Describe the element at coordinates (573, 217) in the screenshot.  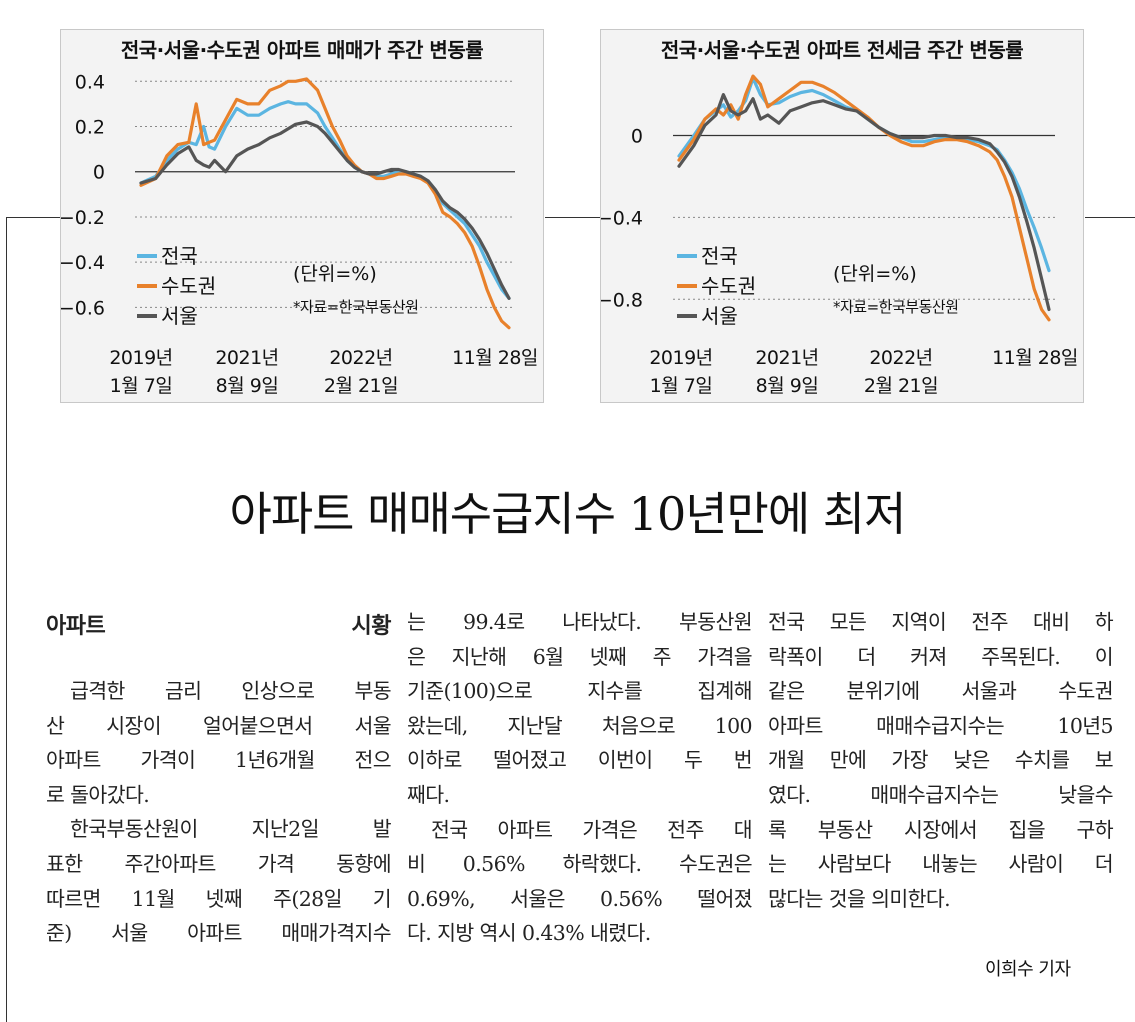
I see `frame-rule-middle` at that location.